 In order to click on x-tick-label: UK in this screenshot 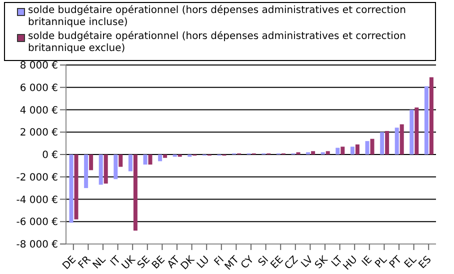, I will do `click(129, 263)`.